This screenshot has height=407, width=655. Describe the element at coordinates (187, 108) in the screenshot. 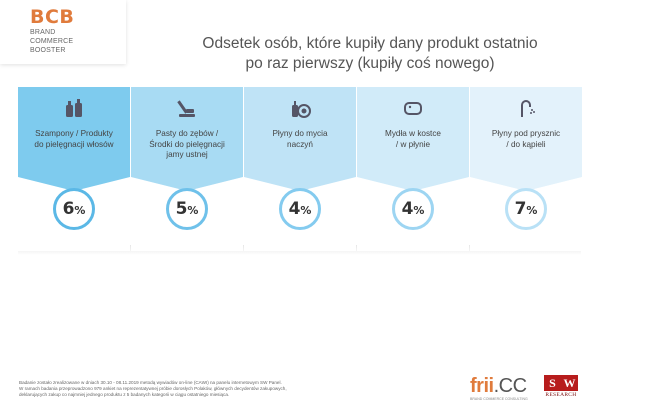

I see `toothbrush-icon` at that location.